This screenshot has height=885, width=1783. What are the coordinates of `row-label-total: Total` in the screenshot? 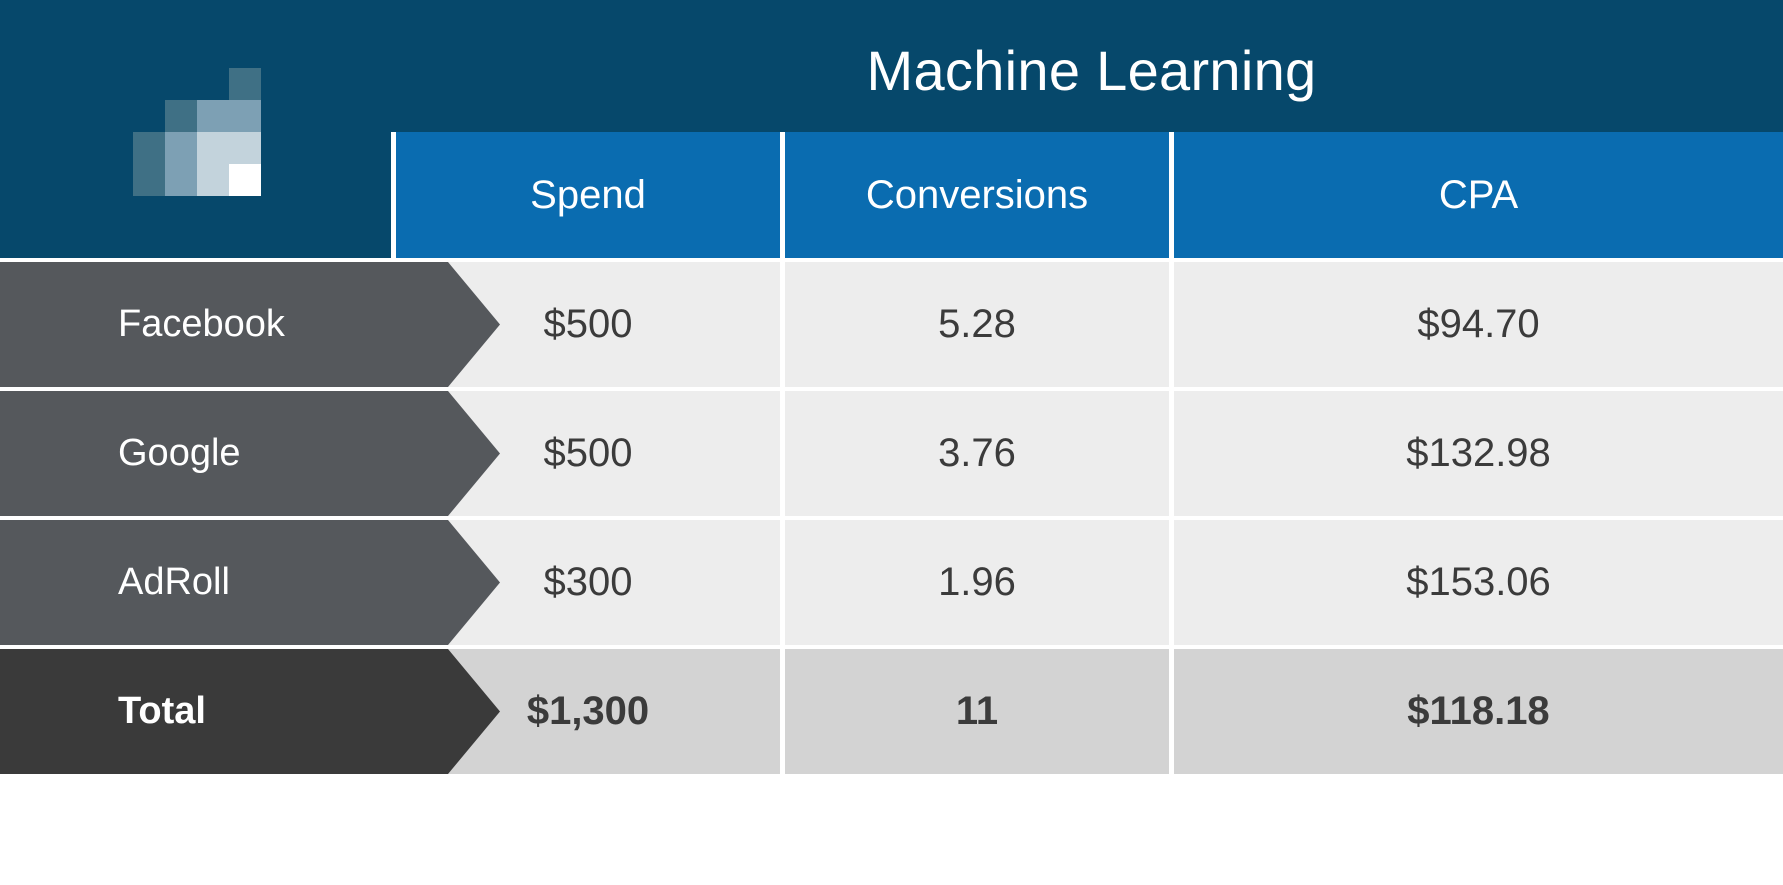 It's located at (162, 711).